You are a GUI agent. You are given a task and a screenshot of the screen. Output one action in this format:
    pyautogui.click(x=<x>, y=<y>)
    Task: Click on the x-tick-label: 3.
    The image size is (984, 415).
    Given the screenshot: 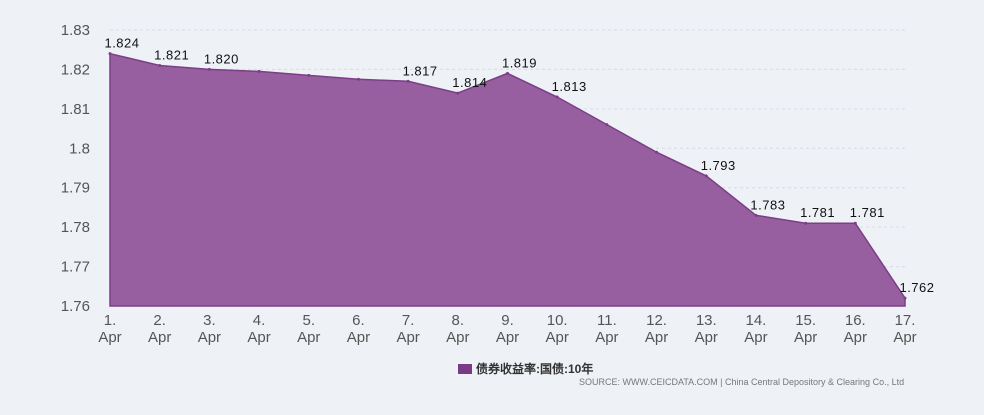 What is the action you would take?
    pyautogui.click(x=209, y=320)
    